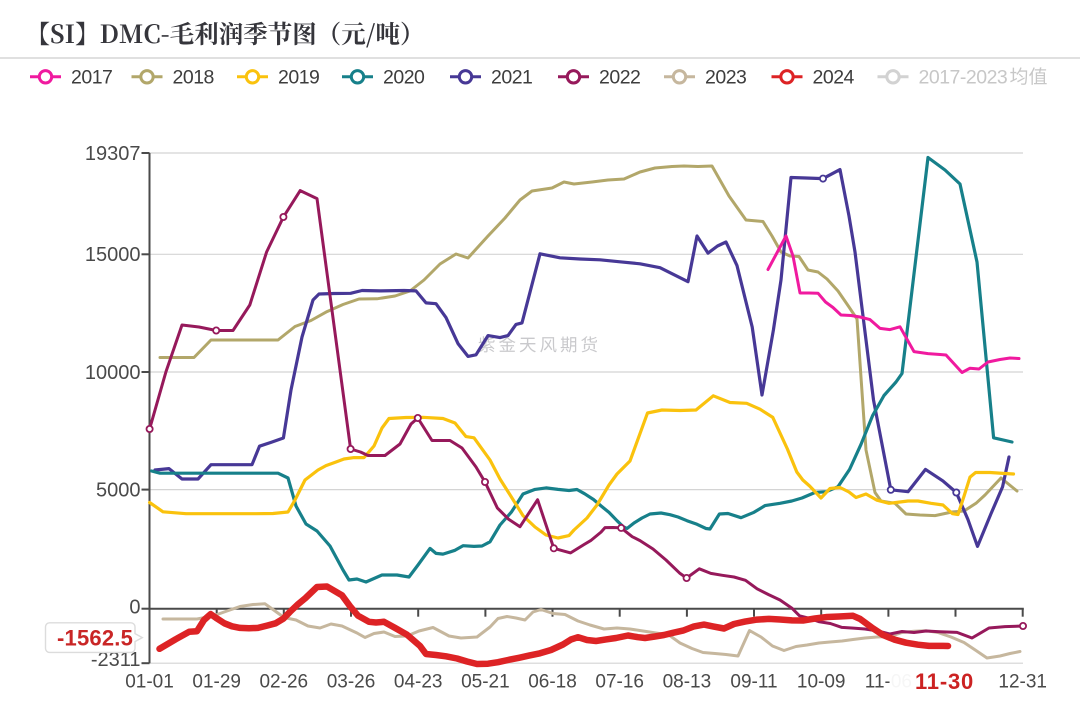 Image resolution: width=1080 pixels, height=701 pixels. What do you see at coordinates (116, 660) in the screenshot?
I see `svg-text: -2311` at bounding box center [116, 660].